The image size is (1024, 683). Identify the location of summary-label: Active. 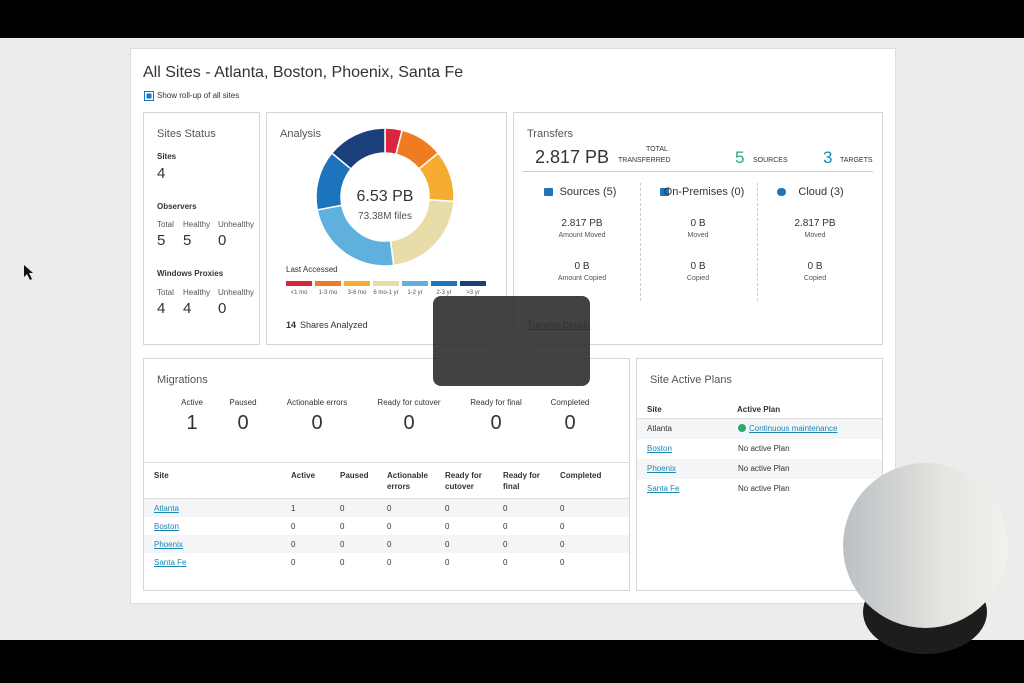
(192, 402).